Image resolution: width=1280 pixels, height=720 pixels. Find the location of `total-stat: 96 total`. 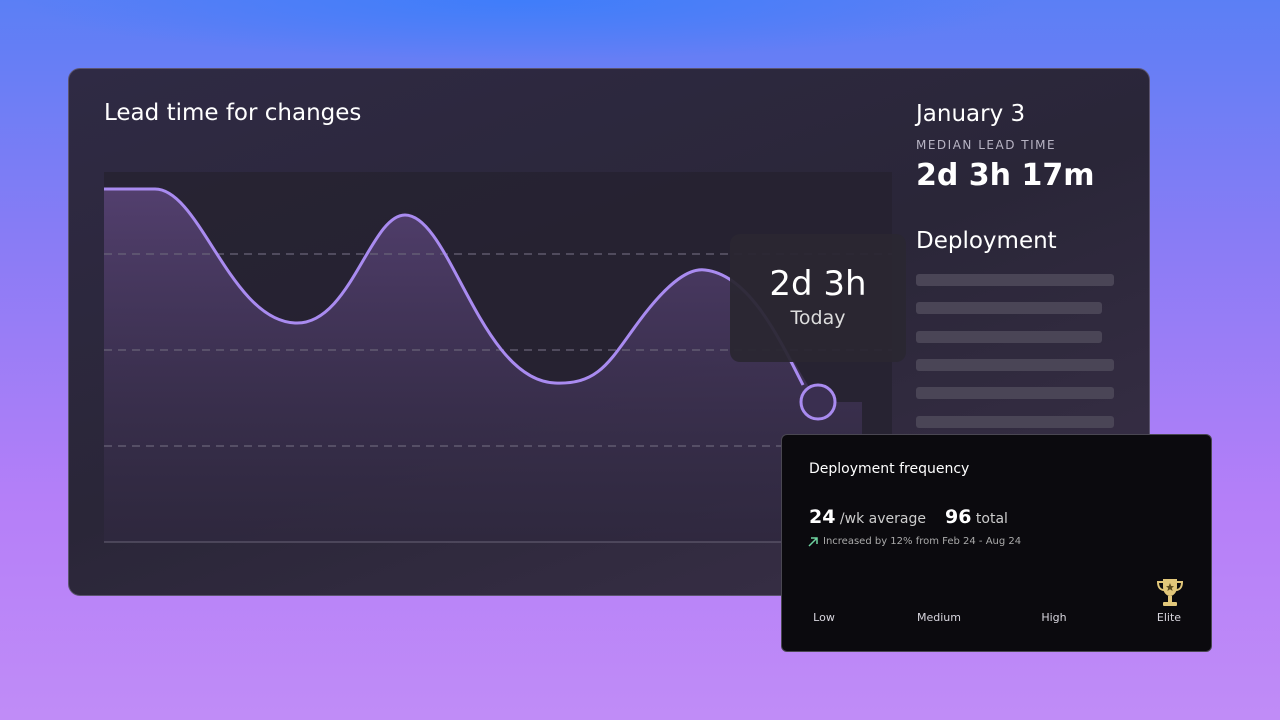

total-stat: 96 total is located at coordinates (976, 517).